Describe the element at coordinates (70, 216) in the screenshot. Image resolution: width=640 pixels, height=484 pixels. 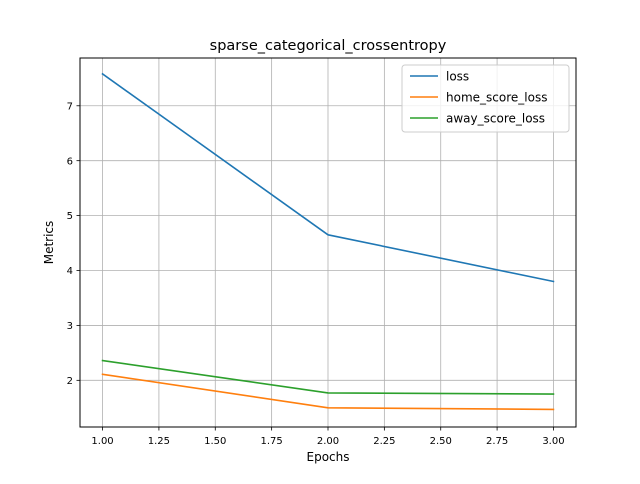
I see `y-tick-label: 5` at that location.